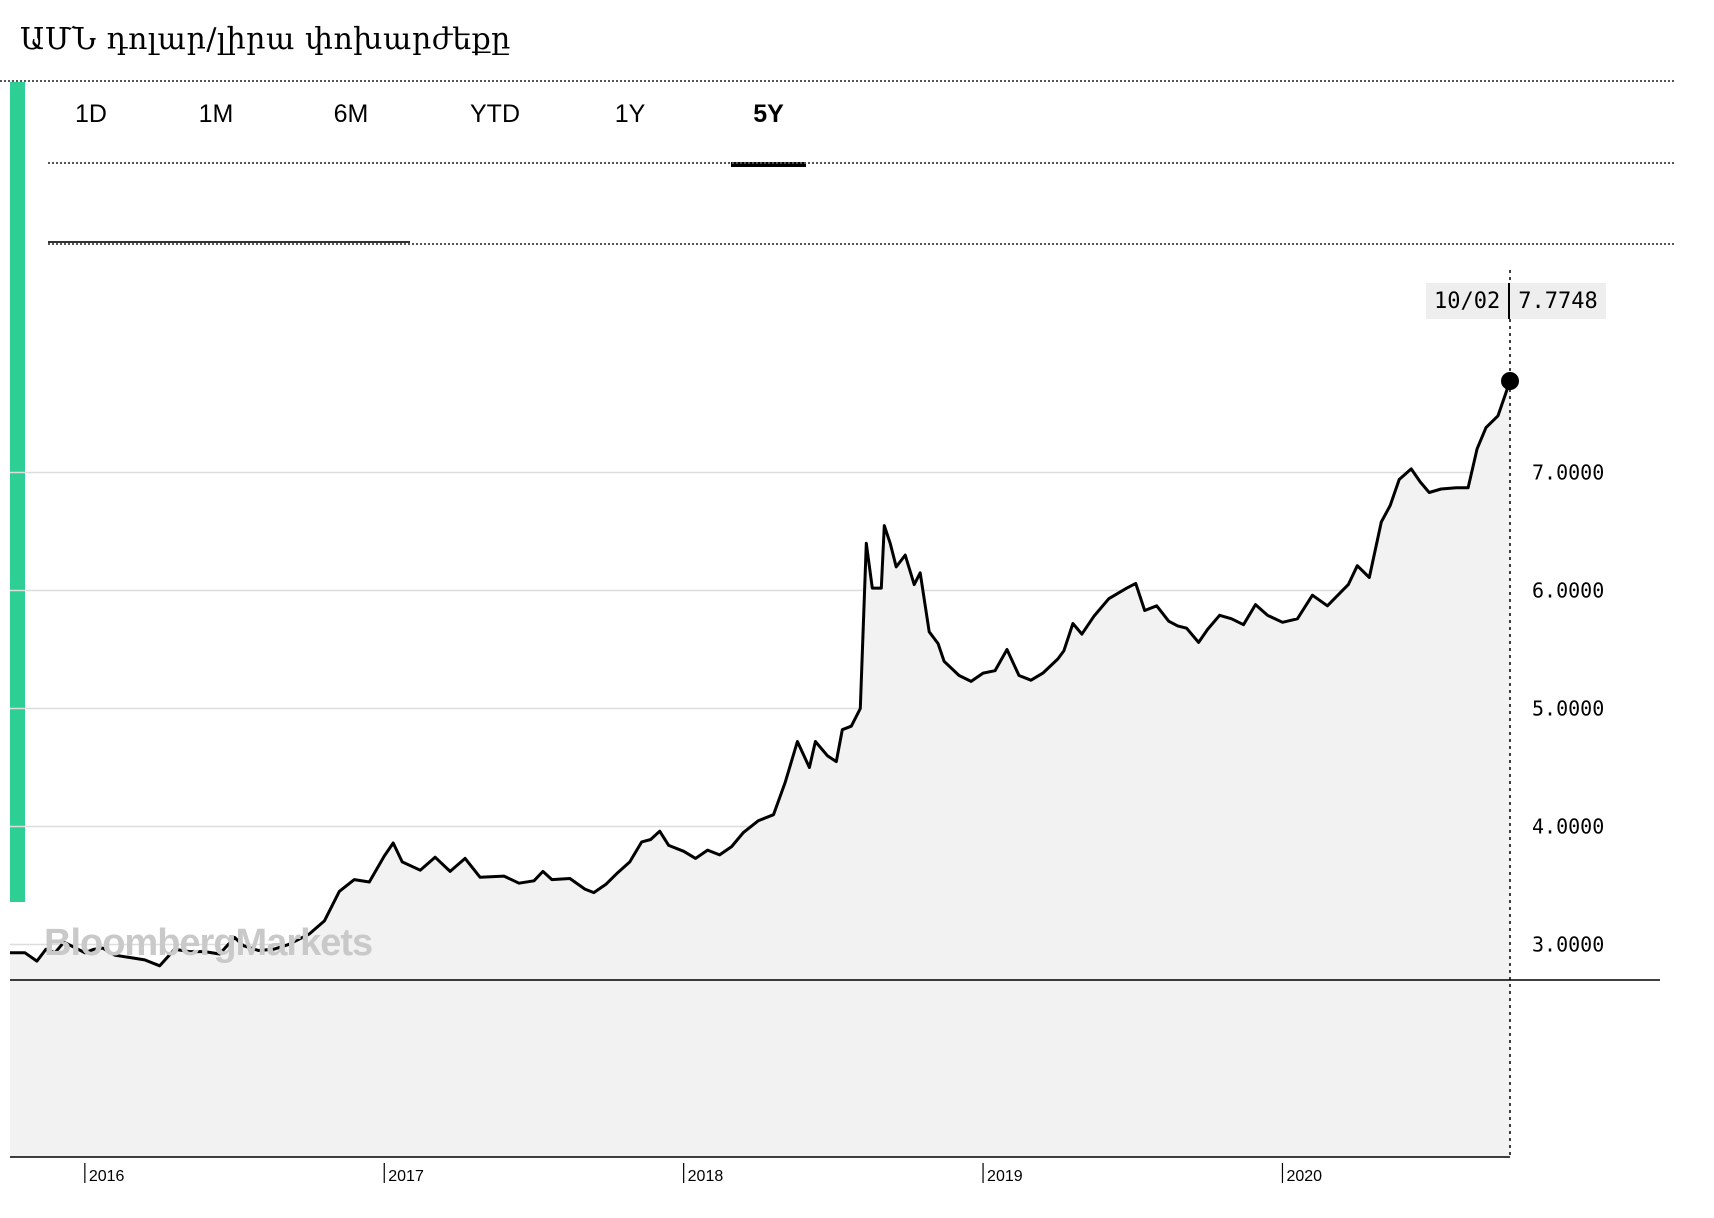 This screenshot has height=1218, width=1714. Describe the element at coordinates (1467, 301) in the screenshot. I see `tooltip-date: 10/02` at that location.